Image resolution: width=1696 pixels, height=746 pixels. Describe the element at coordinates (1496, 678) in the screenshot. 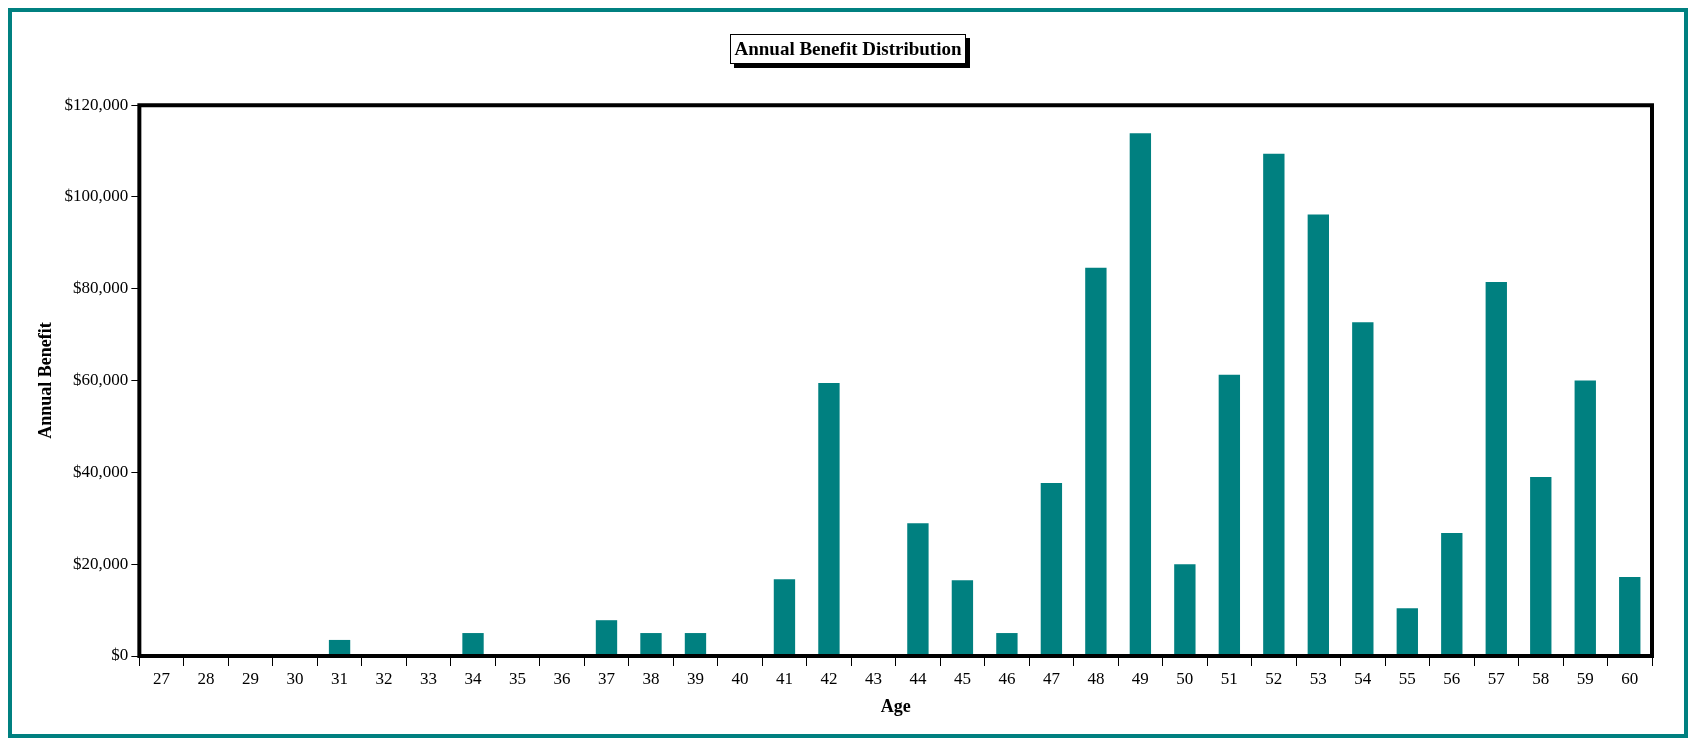

I see `x-tick-label: 57` at that location.